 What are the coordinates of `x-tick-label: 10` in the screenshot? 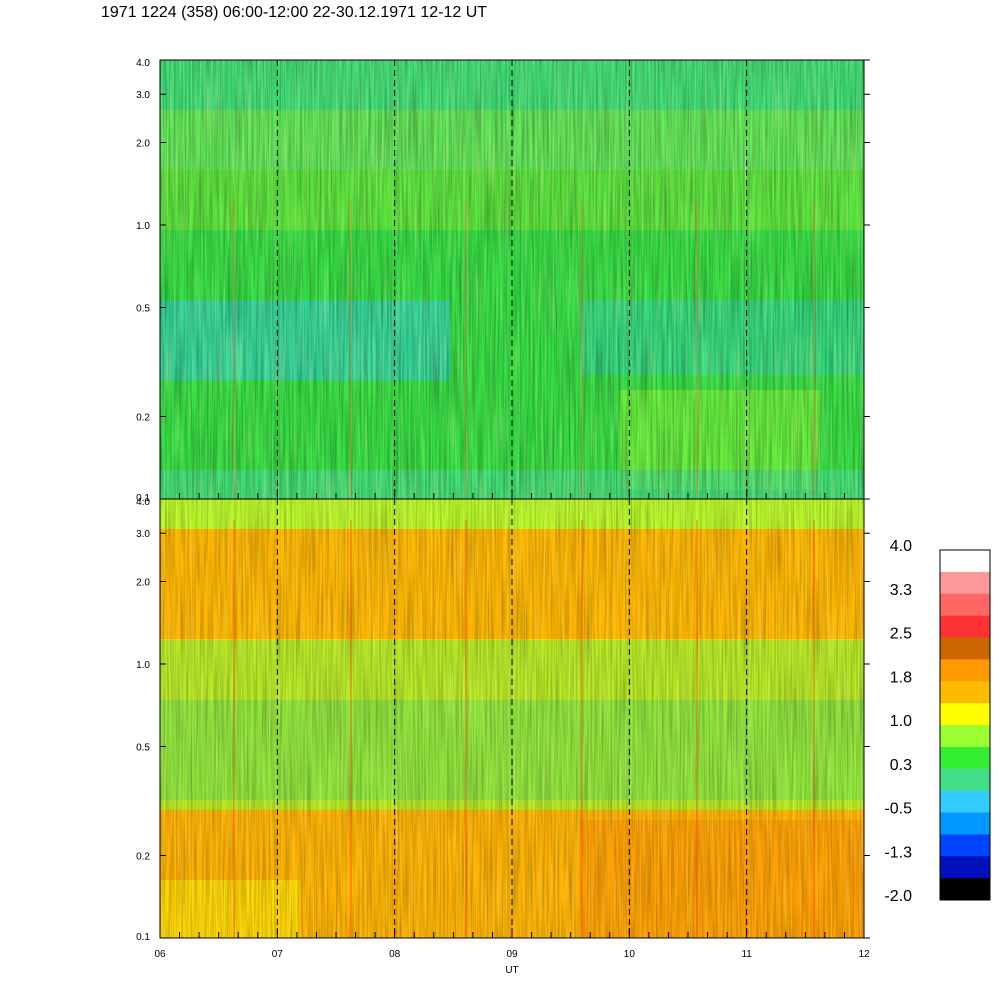 It's located at (630, 954).